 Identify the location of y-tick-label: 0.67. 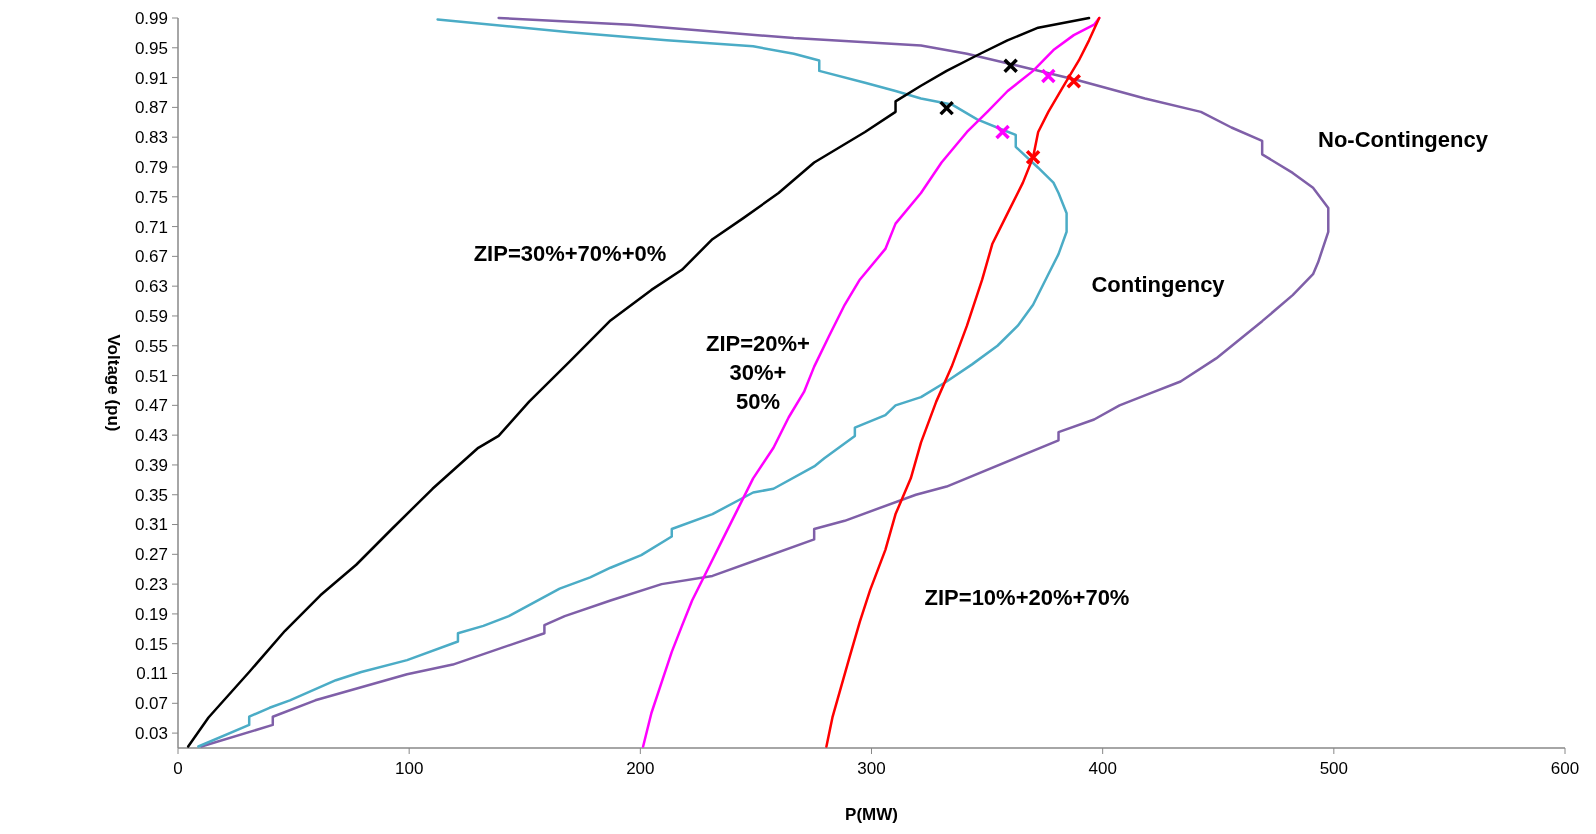
(151, 257).